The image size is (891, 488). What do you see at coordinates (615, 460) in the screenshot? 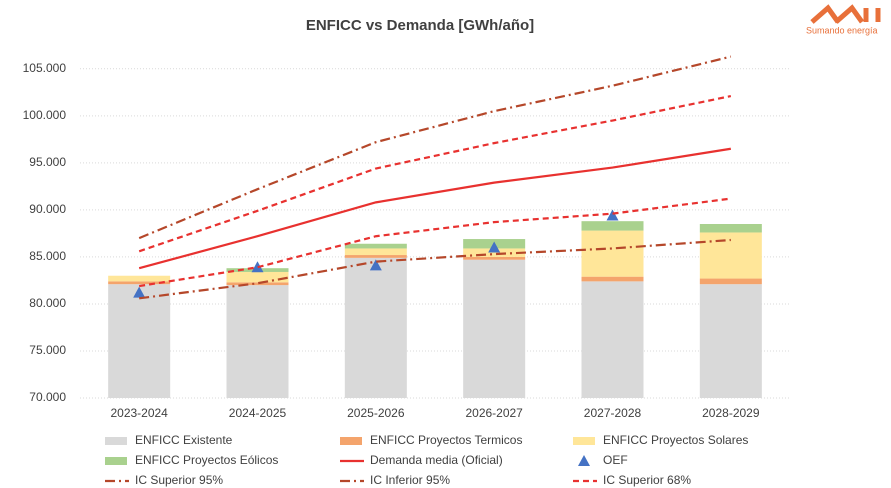
I see `legend-label: OEF` at bounding box center [615, 460].